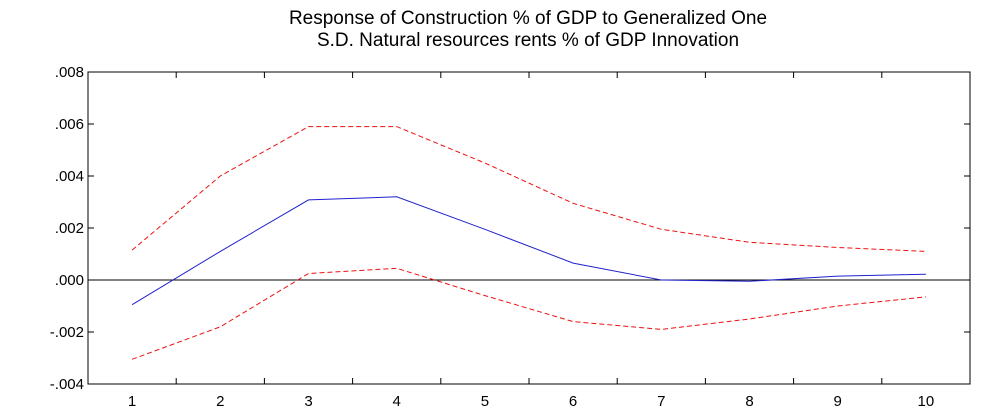  Describe the element at coordinates (67, 384) in the screenshot. I see `y-tick-label: -.004` at that location.